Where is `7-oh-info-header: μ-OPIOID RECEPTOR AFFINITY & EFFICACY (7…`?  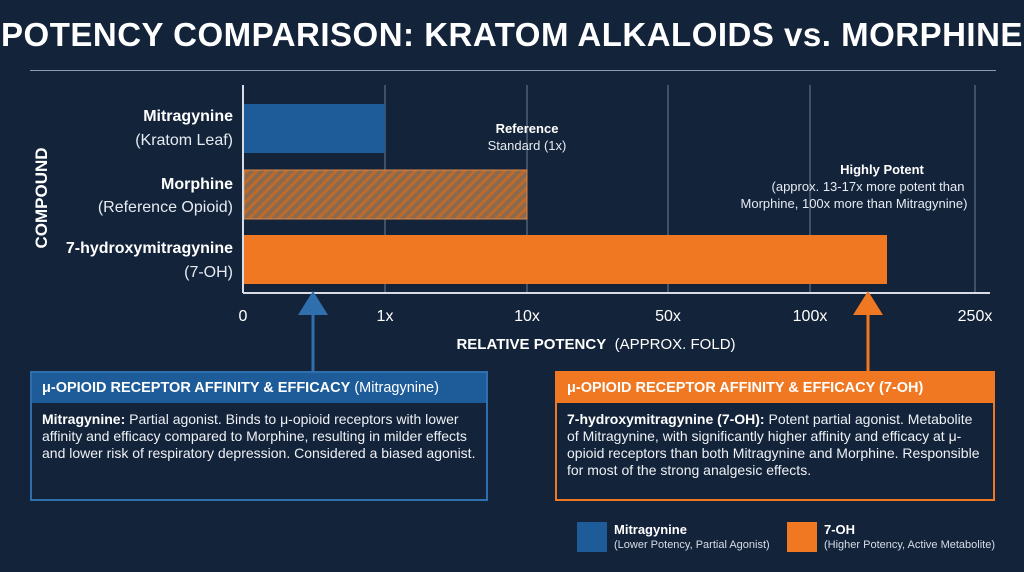 7-oh-info-header: μ-OPIOID RECEPTOR AFFINITY & EFFICACY (7… is located at coordinates (775, 388).